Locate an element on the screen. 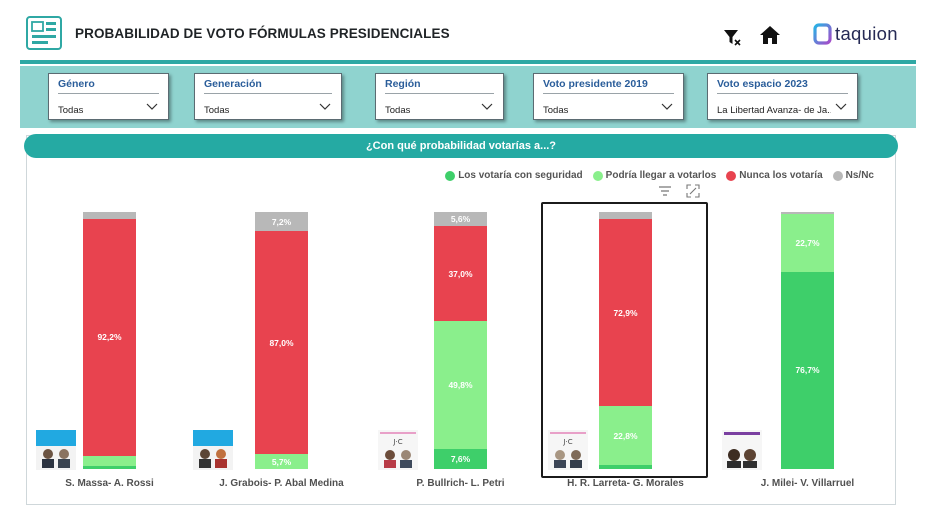  candidate-photo-larreta-morales: J·C is located at coordinates (568, 450).